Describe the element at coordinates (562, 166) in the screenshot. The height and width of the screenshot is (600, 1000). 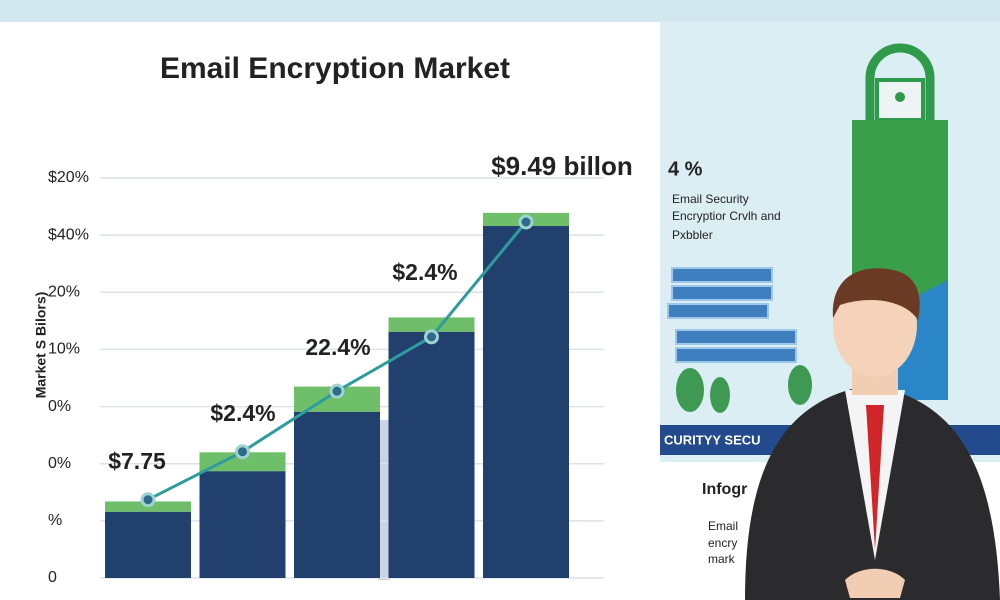
I see `annotation: $9.49 billon` at that location.